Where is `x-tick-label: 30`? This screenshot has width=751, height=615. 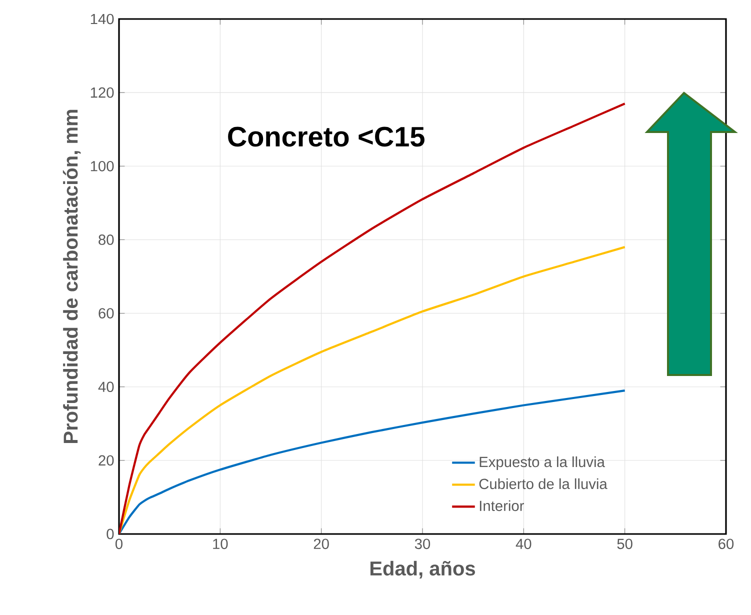
x-tick-label: 30 is located at coordinates (422, 544).